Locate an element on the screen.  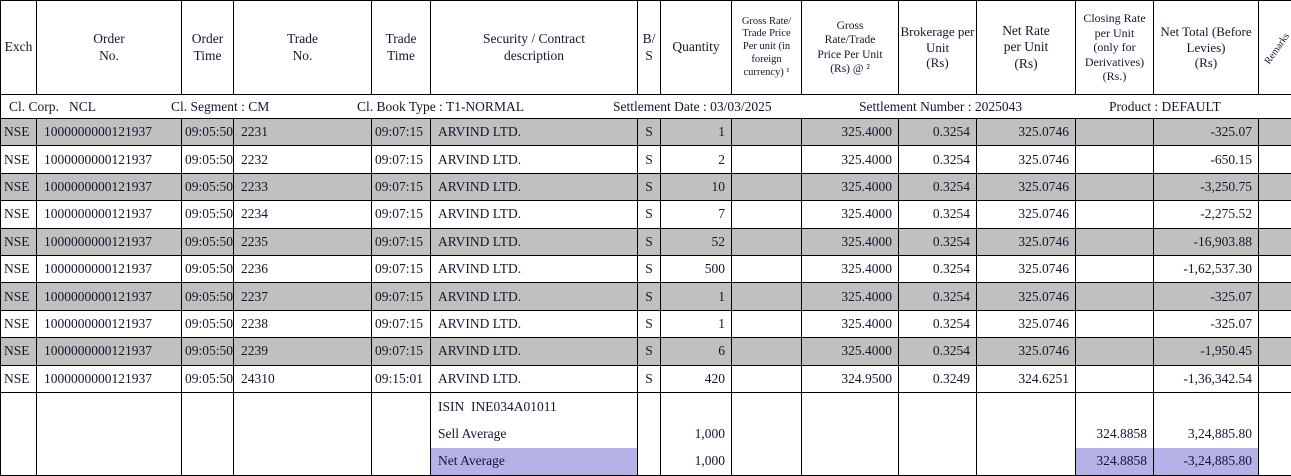
summary-cell-exch is located at coordinates (18, 406).